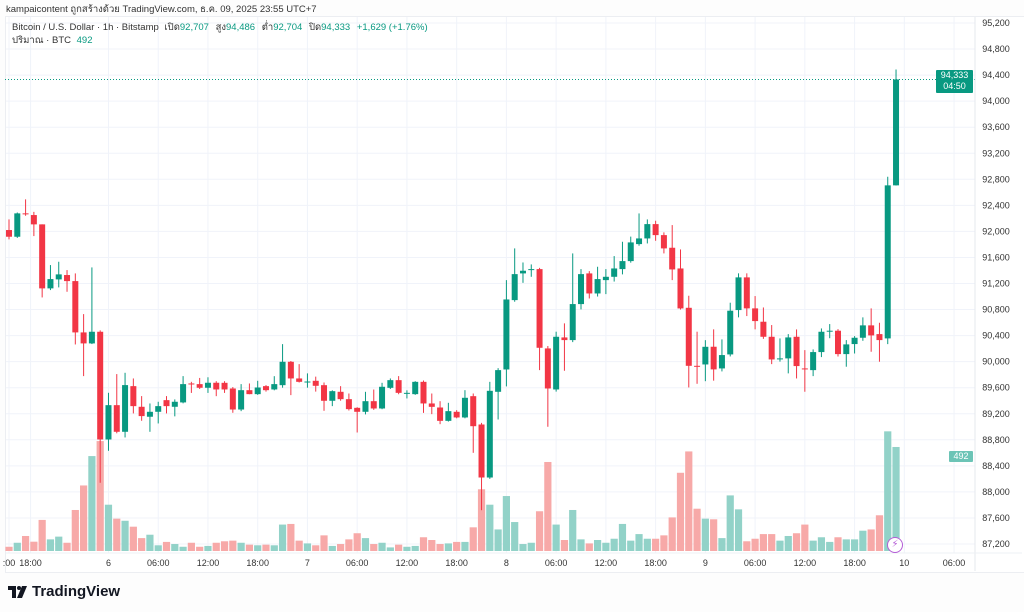  I want to click on time-tick-label: 12:00, so click(407, 563).